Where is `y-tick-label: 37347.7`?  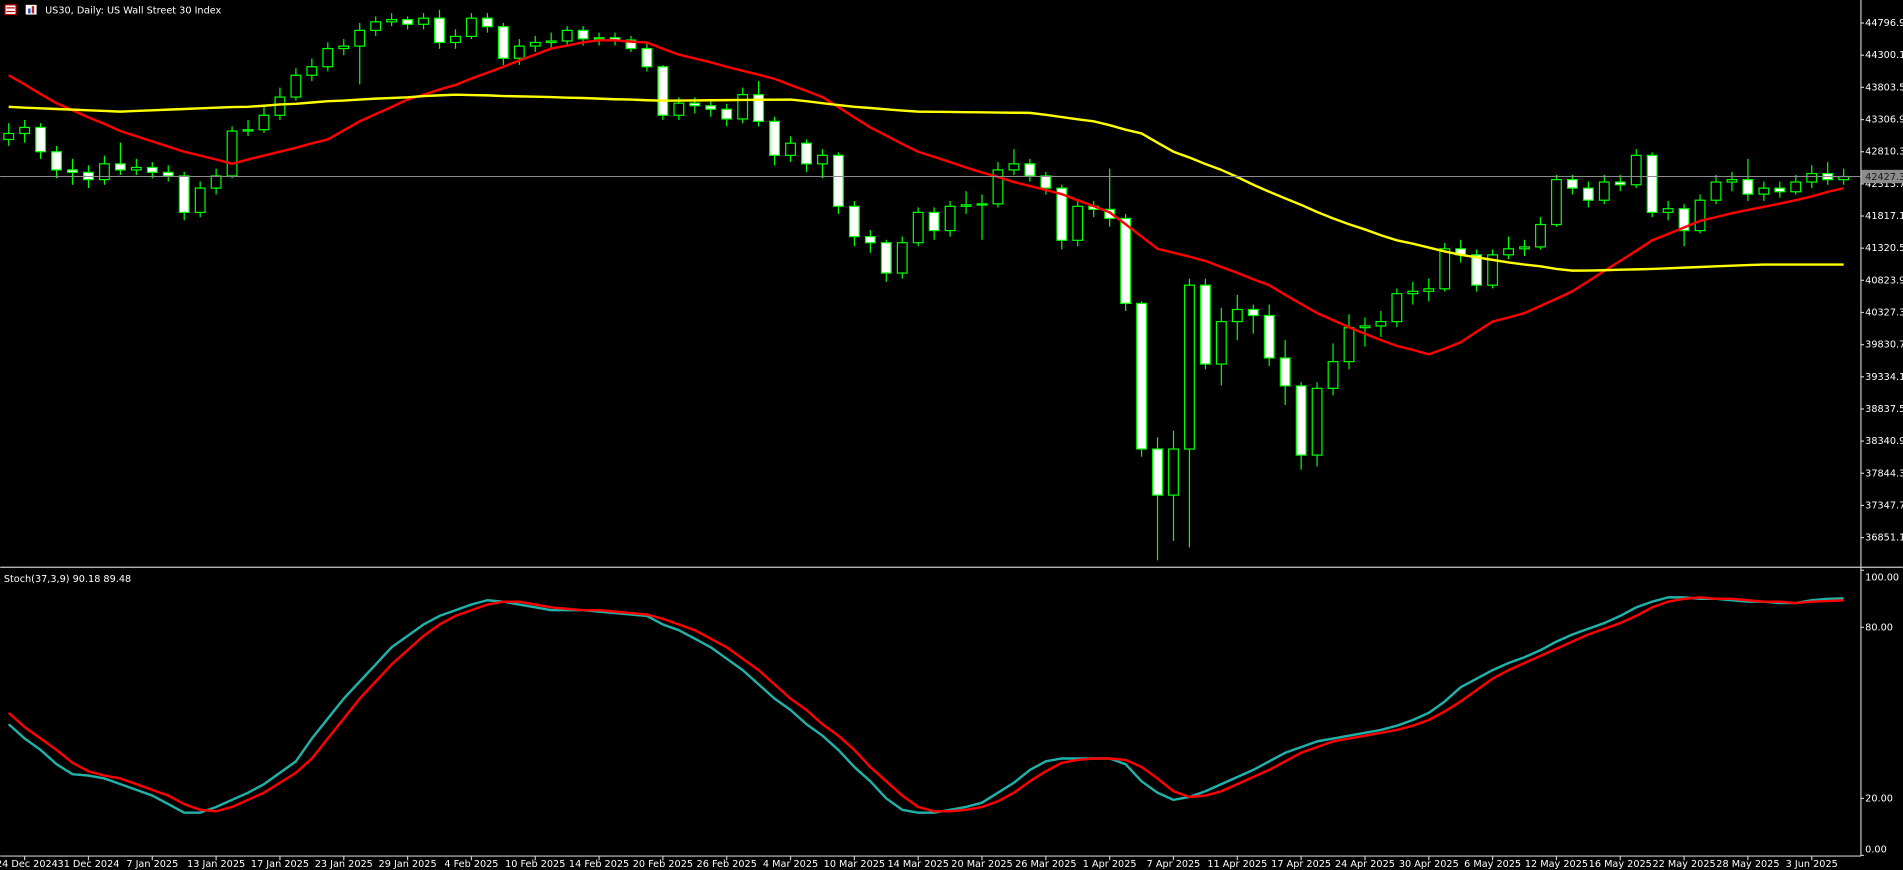
y-tick-label: 37347.7 is located at coordinates (1884, 505).